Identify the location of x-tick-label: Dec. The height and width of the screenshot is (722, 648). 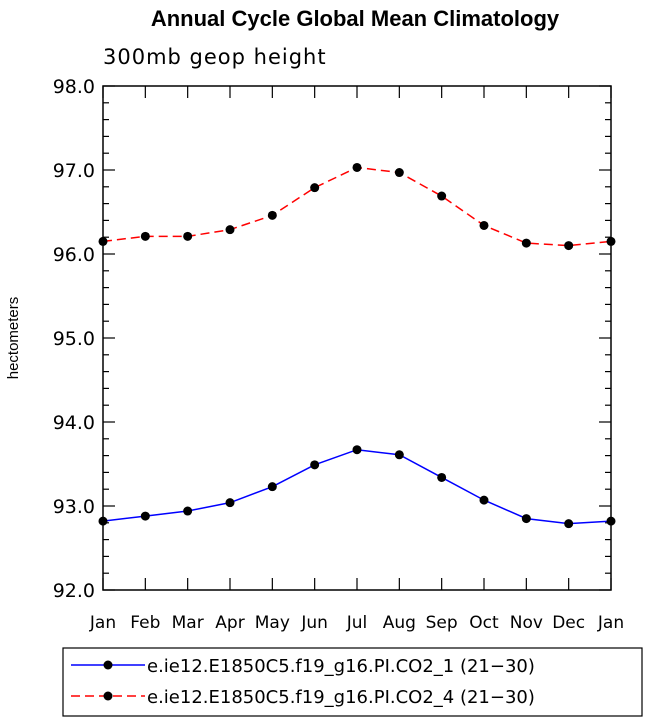
(568, 623).